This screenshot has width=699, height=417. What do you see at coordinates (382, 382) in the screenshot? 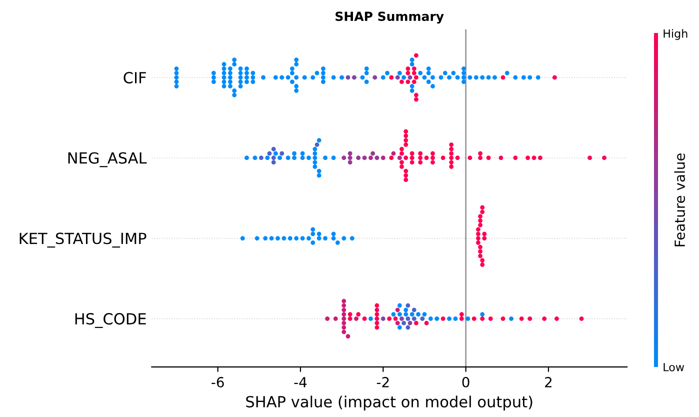
I see `x-tick-label: -2` at bounding box center [382, 382].